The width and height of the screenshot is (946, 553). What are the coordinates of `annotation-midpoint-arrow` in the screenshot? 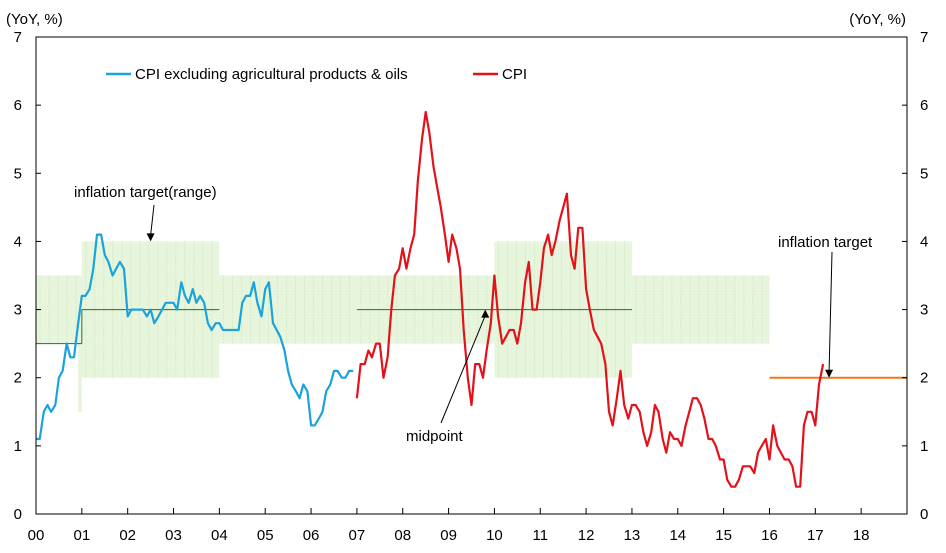 It's located at (463, 369).